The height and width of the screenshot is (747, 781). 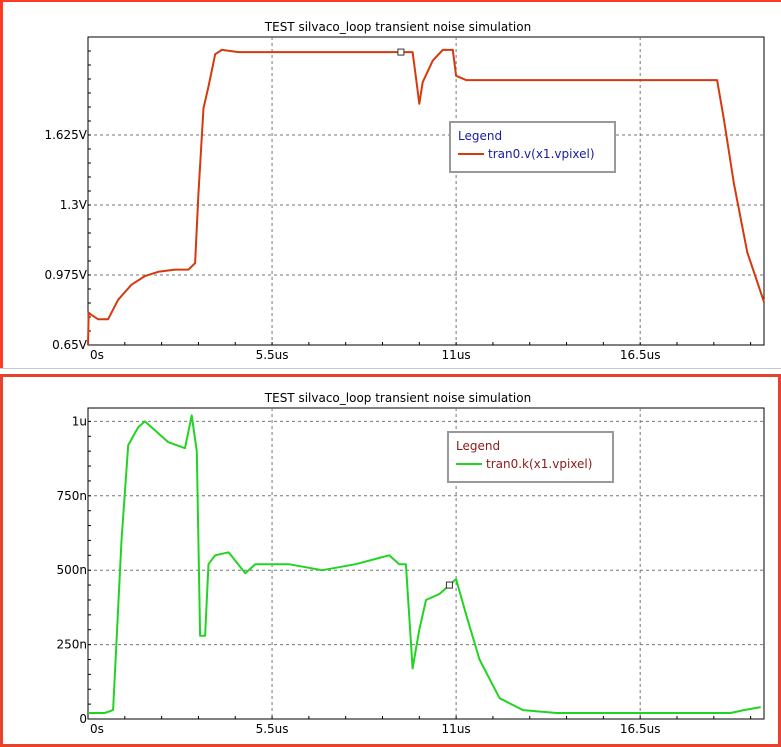 What do you see at coordinates (70, 345) in the screenshot?
I see `y-tick-label: 0.65V` at bounding box center [70, 345].